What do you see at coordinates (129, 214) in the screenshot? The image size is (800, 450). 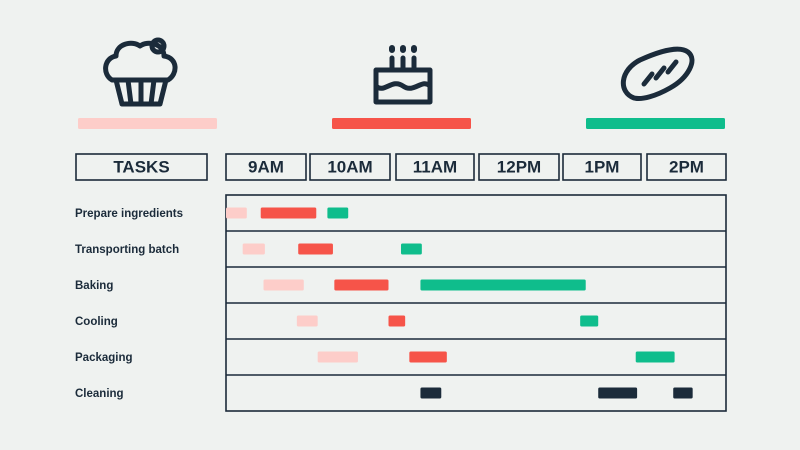 I see `task-label: Prepare ingredients` at bounding box center [129, 214].